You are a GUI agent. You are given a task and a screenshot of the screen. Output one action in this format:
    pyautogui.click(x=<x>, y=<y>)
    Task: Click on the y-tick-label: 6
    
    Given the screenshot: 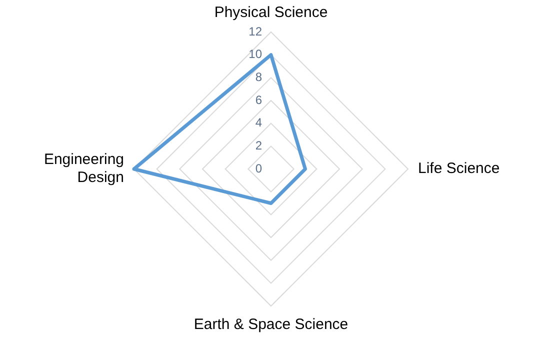 What is the action you would take?
    pyautogui.click(x=258, y=99)
    